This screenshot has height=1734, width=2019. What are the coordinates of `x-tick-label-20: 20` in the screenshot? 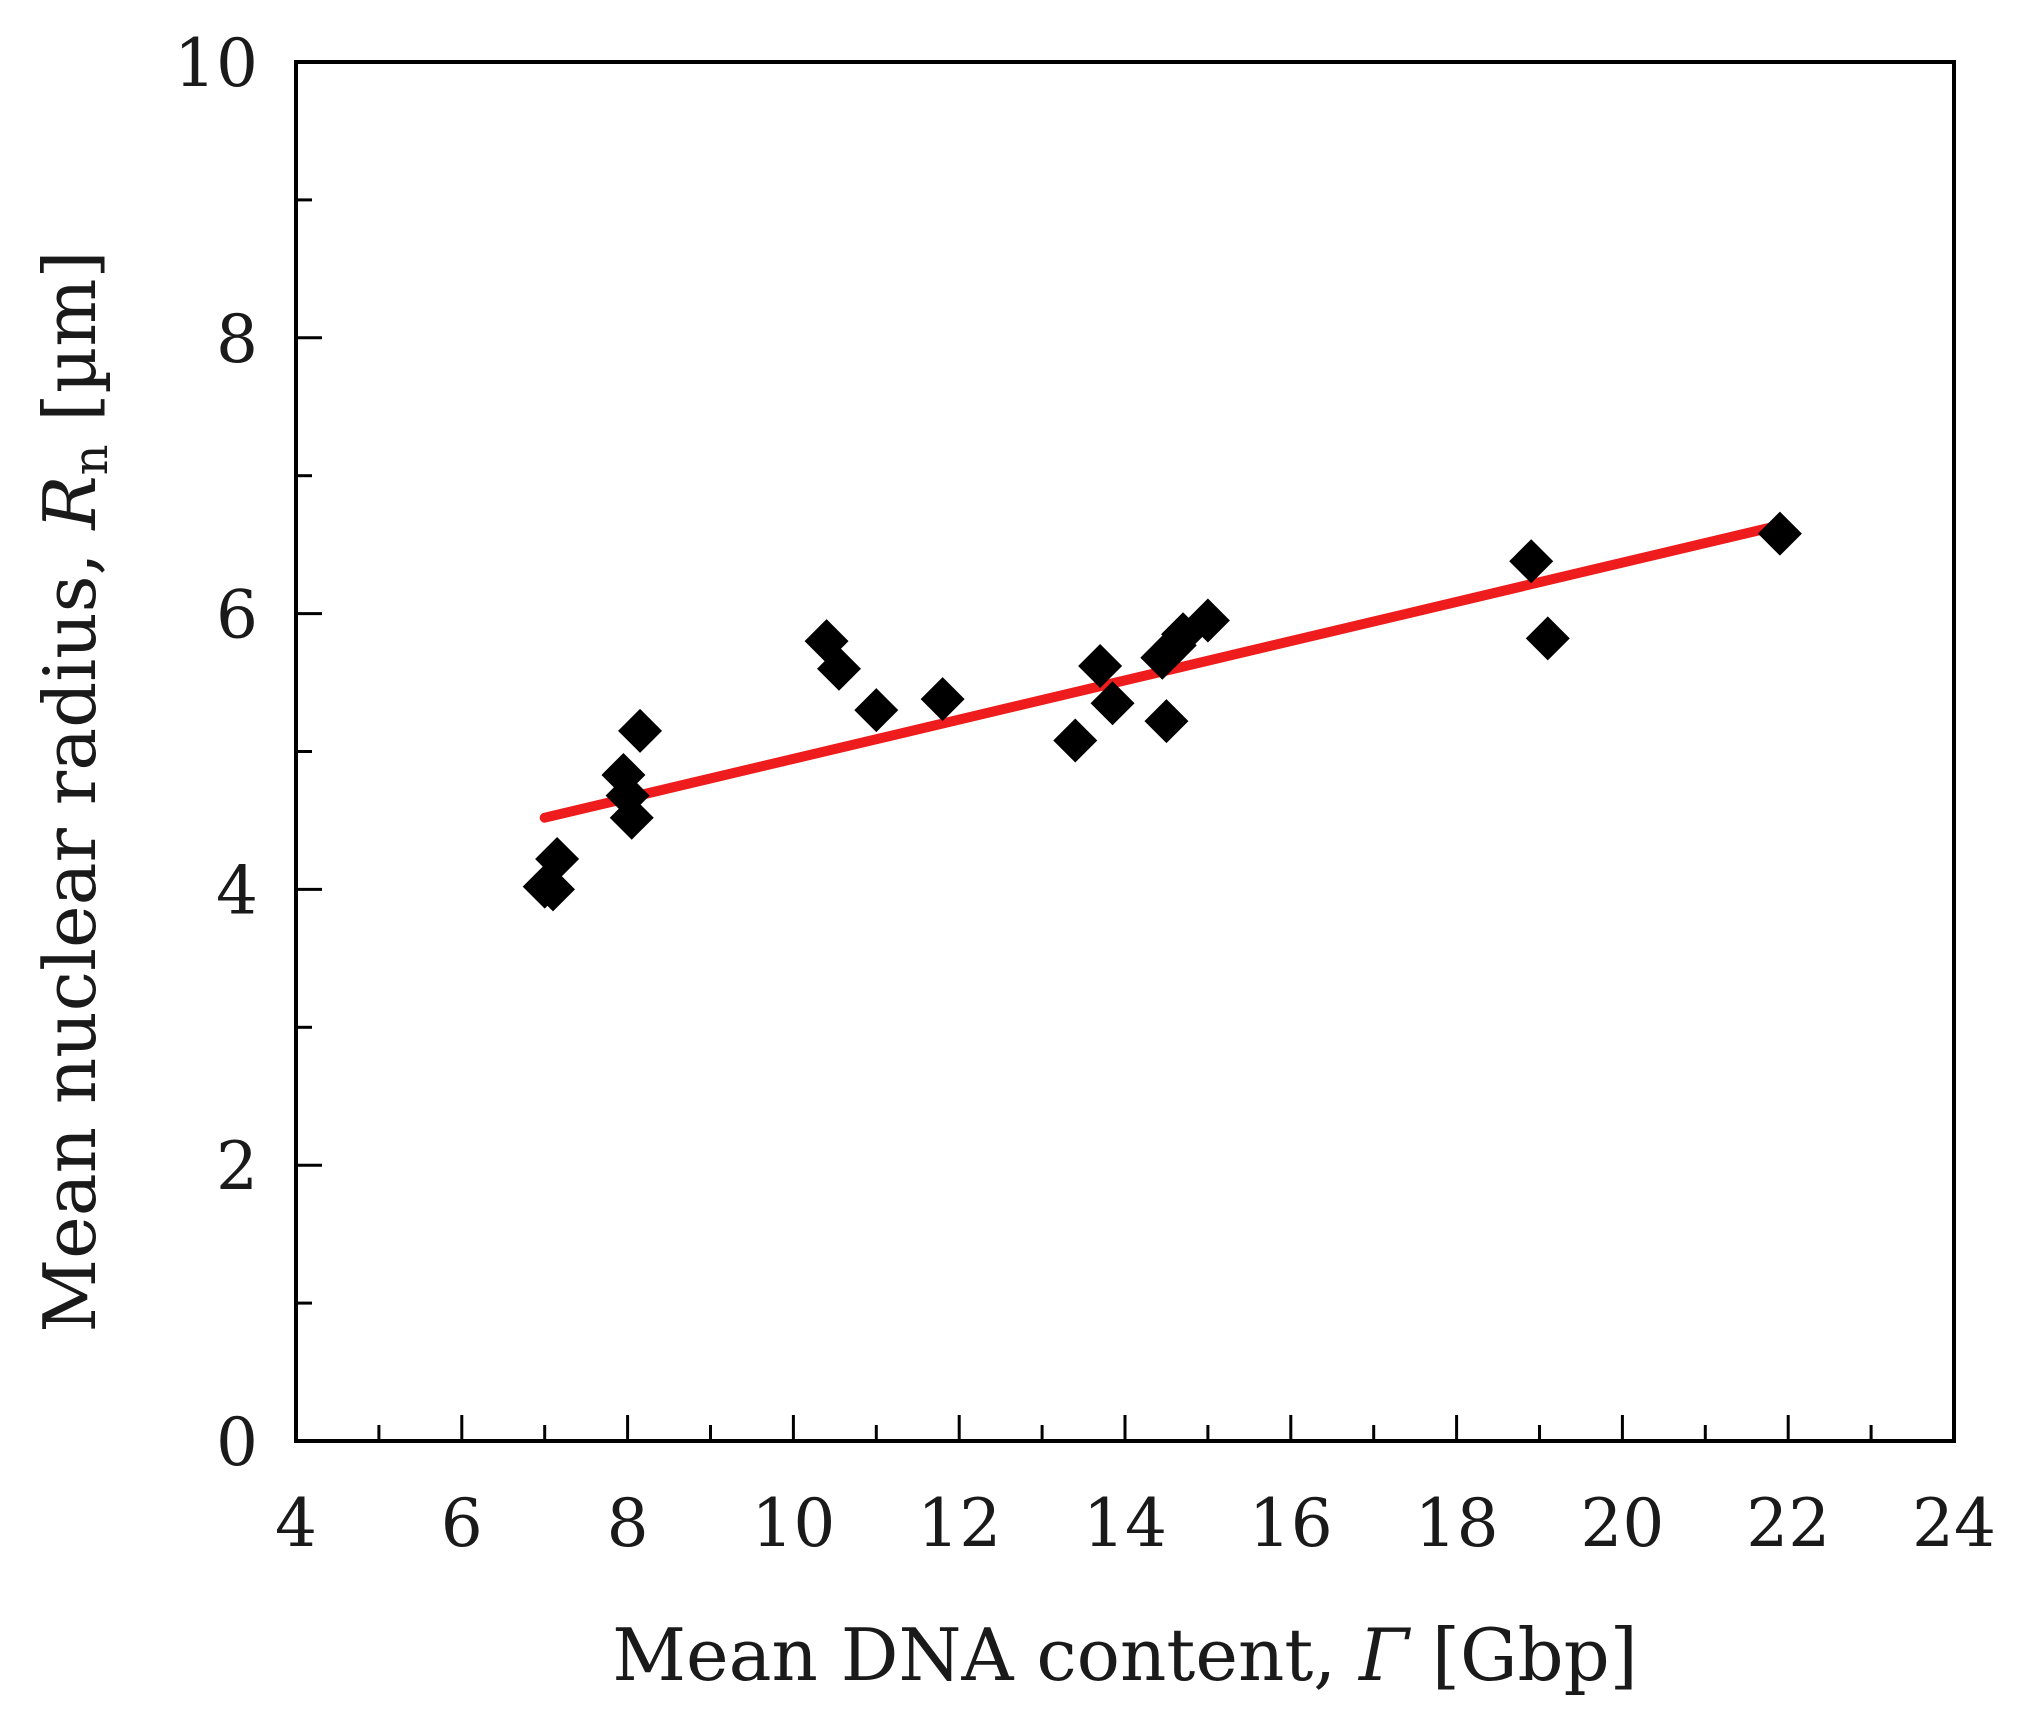 It's located at (1622, 1523).